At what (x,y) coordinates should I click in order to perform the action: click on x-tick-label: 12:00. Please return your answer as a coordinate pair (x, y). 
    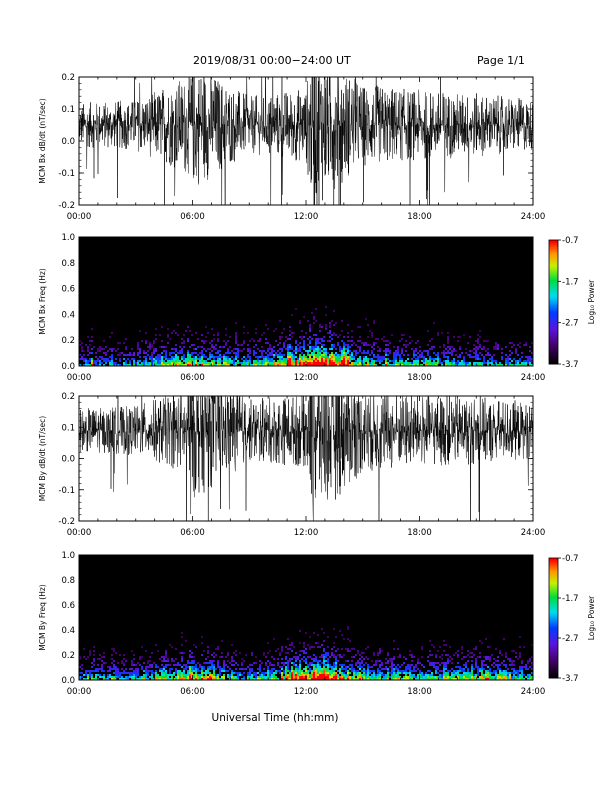
    Looking at the image, I should click on (306, 378).